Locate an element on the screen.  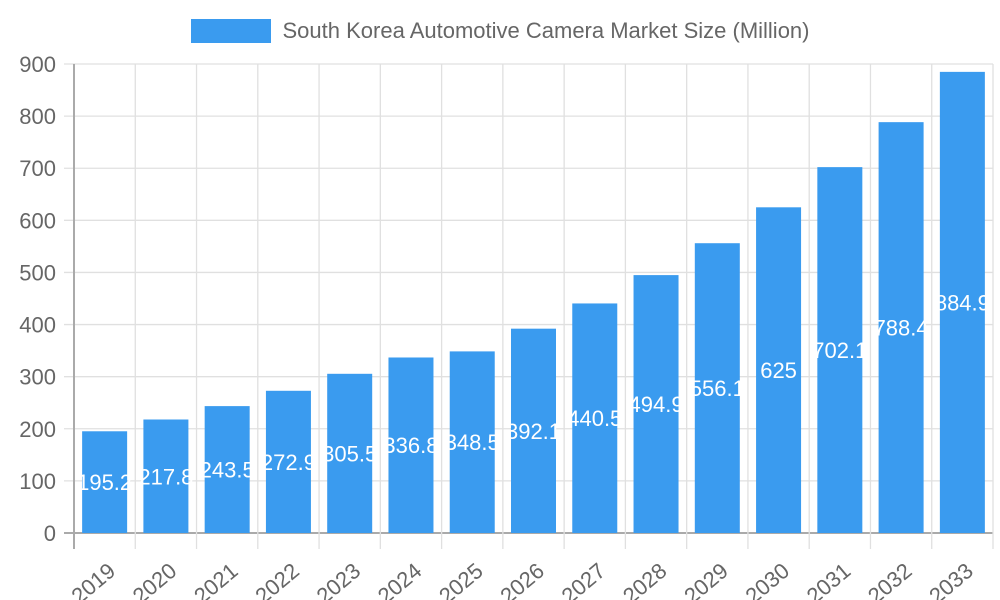
x-tick-label: 2020 is located at coordinates (155, 579).